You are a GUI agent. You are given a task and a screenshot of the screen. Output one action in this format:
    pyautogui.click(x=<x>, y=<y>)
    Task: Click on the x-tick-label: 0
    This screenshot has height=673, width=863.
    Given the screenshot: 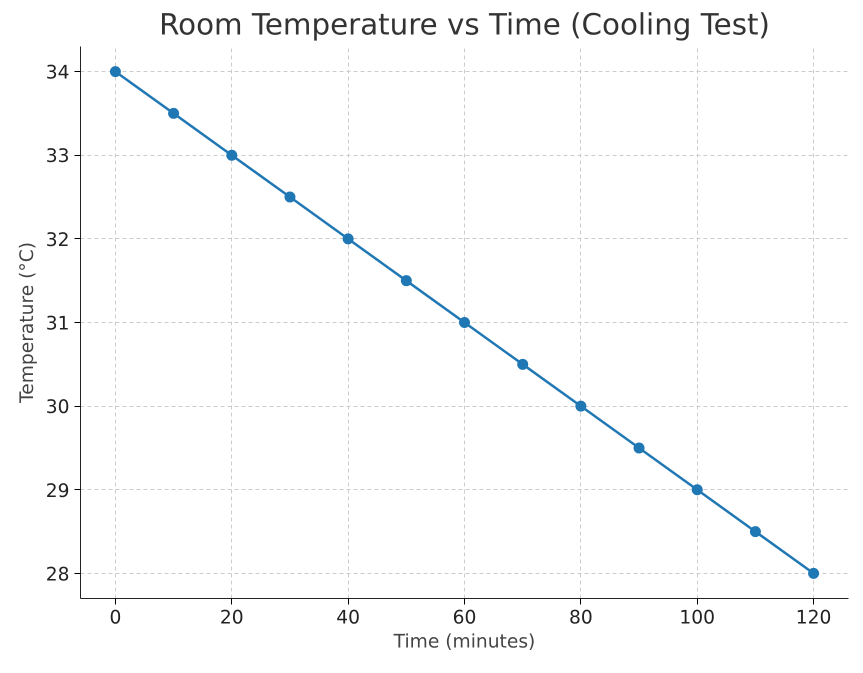 What is the action you would take?
    pyautogui.click(x=115, y=618)
    